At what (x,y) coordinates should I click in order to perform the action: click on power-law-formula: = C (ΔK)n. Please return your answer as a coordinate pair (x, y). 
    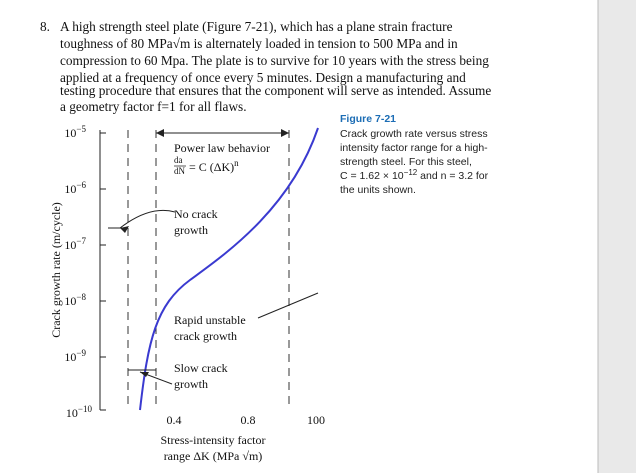
    Looking at the image, I should click on (214, 166).